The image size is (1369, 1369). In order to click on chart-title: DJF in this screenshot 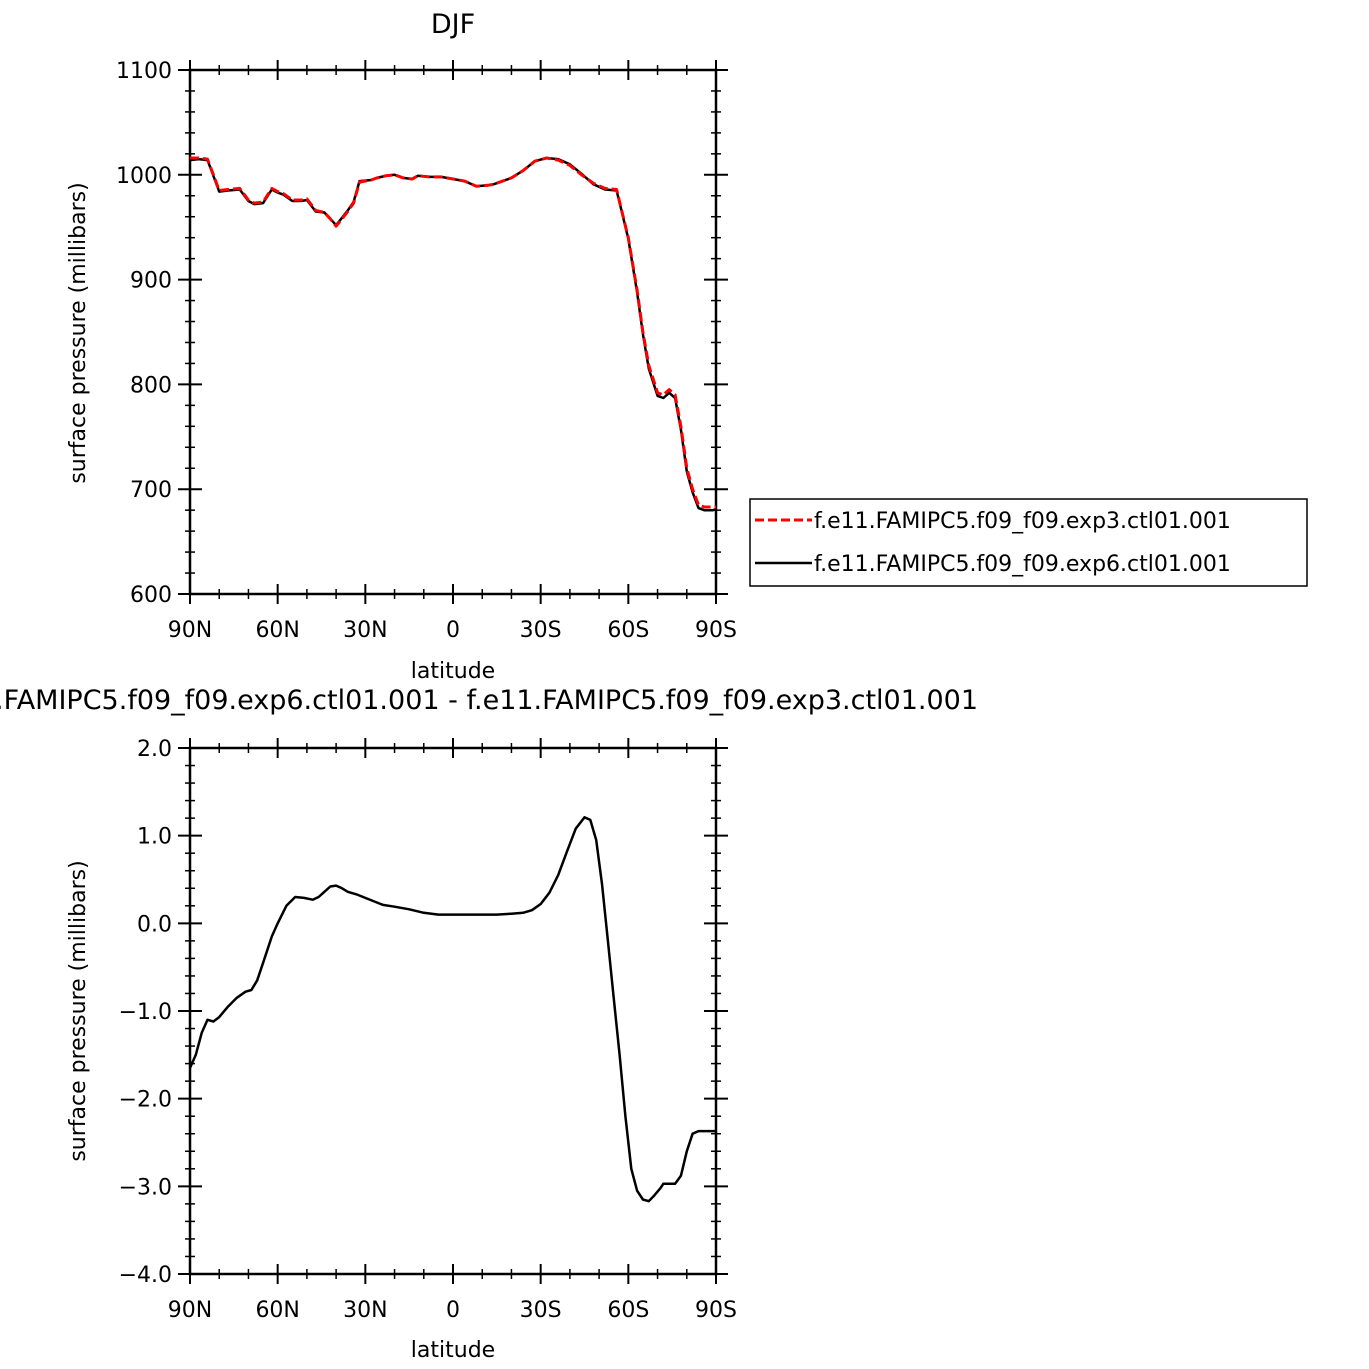, I will do `click(453, 24)`.